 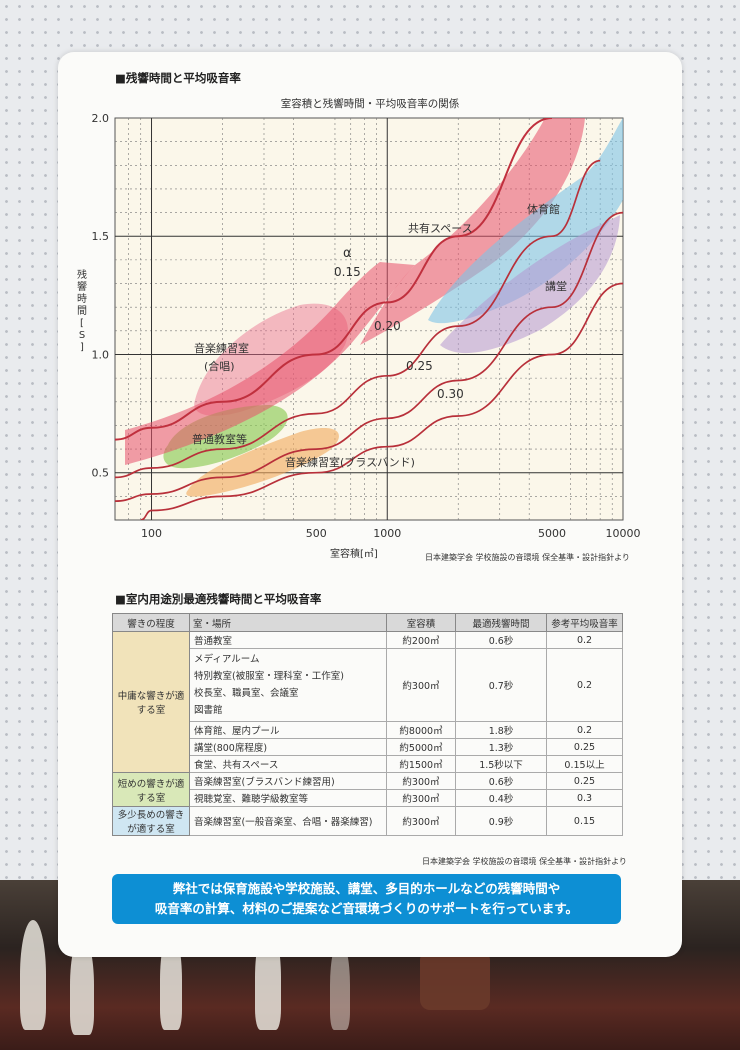 What do you see at coordinates (82, 323) in the screenshot?
I see `y-axis-label-char: [` at bounding box center [82, 323].